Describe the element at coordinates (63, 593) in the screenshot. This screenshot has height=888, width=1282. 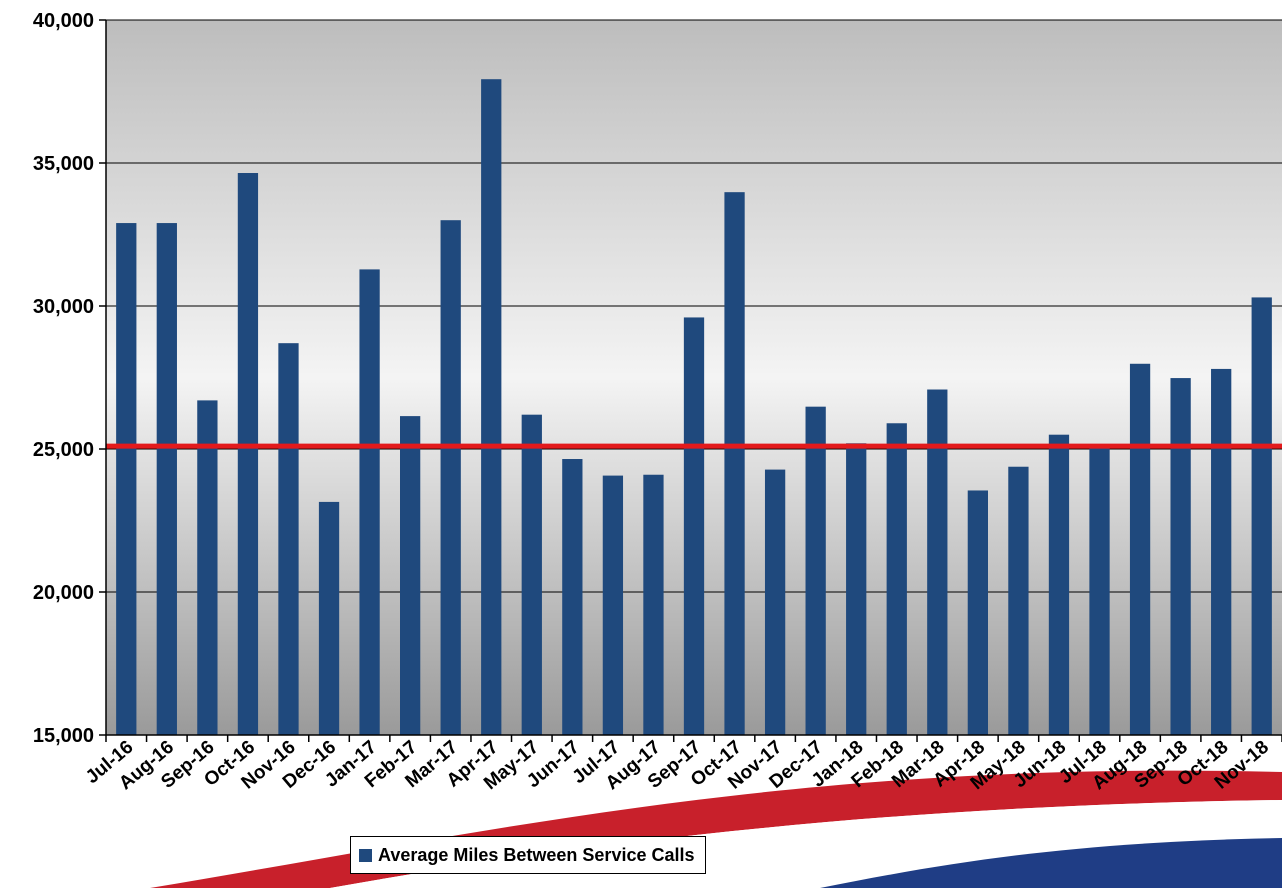
I see `y-tick-label: 20,000` at that location.